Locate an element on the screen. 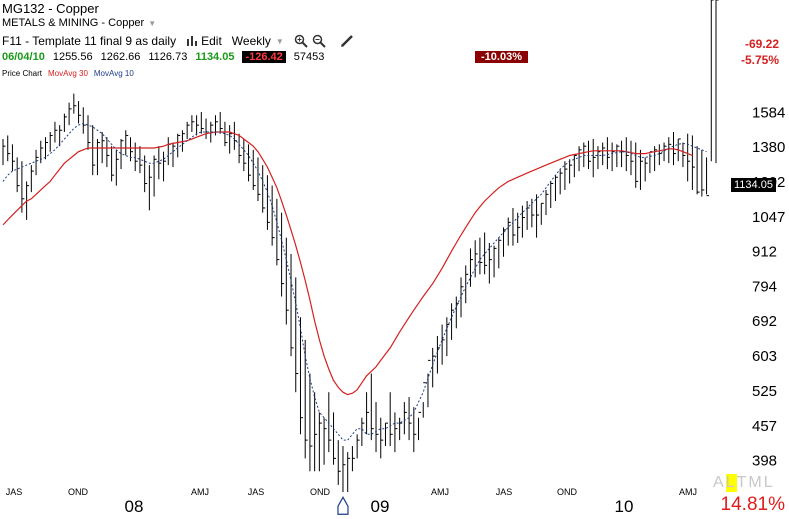  x-axis: JAS OND AMJ JAS OND AMJ JAS OND AMJ 08 09 10 is located at coordinates (351, 501).